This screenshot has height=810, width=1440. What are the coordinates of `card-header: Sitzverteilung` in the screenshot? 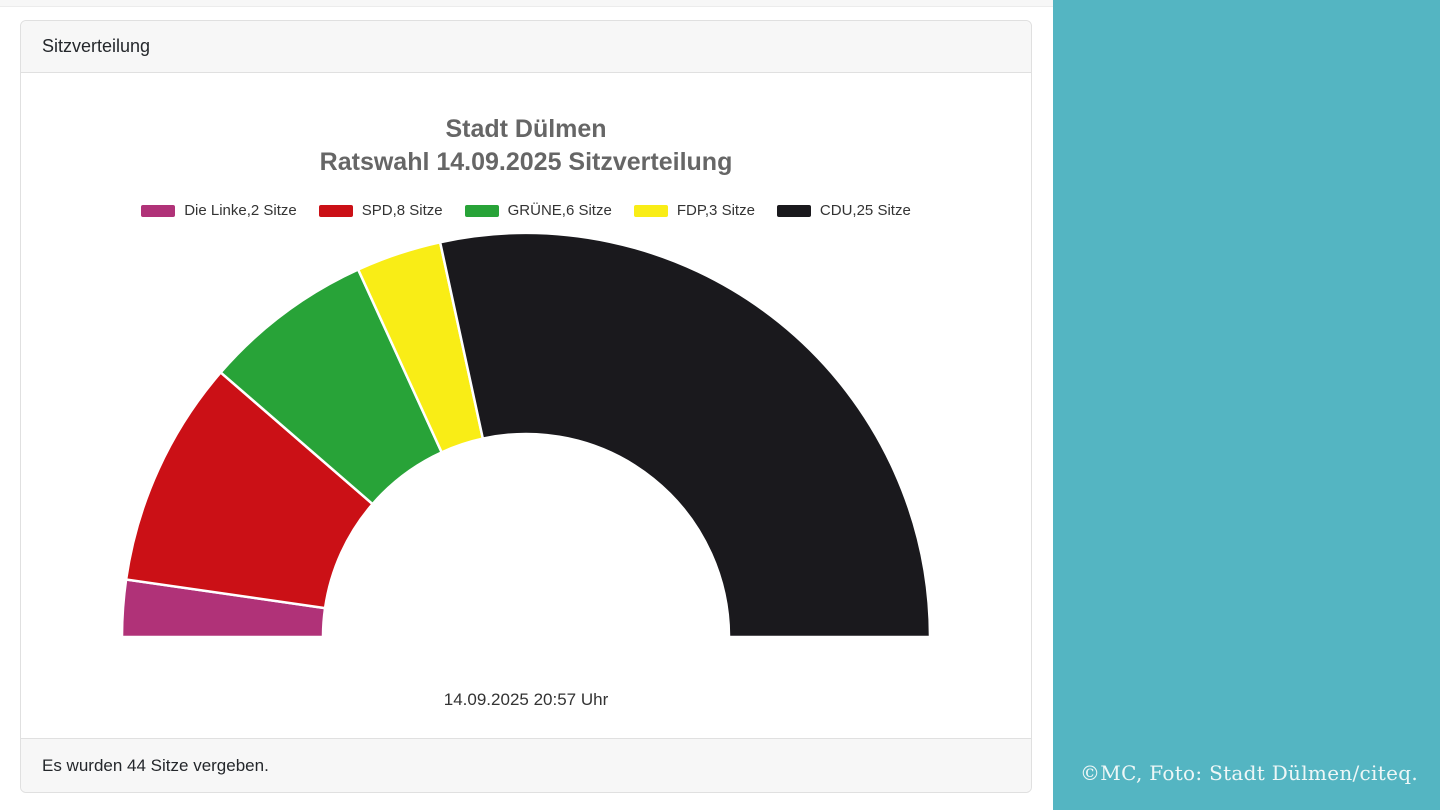 It's located at (526, 47).